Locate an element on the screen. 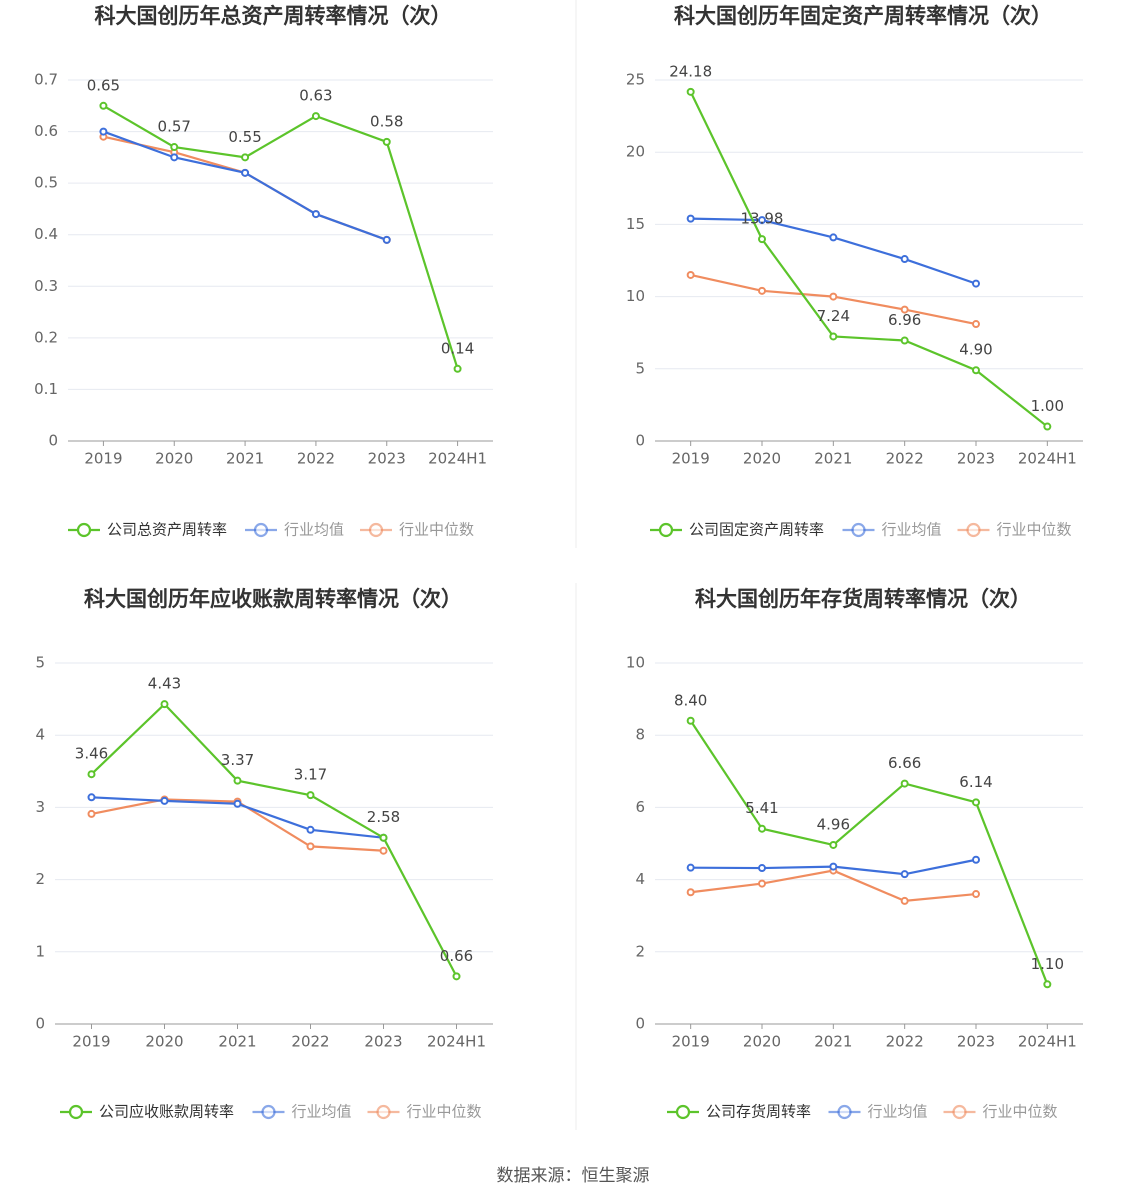 Image resolution: width=1147 pixels, height=1202 pixels. data-label: 3.17 is located at coordinates (310, 775).